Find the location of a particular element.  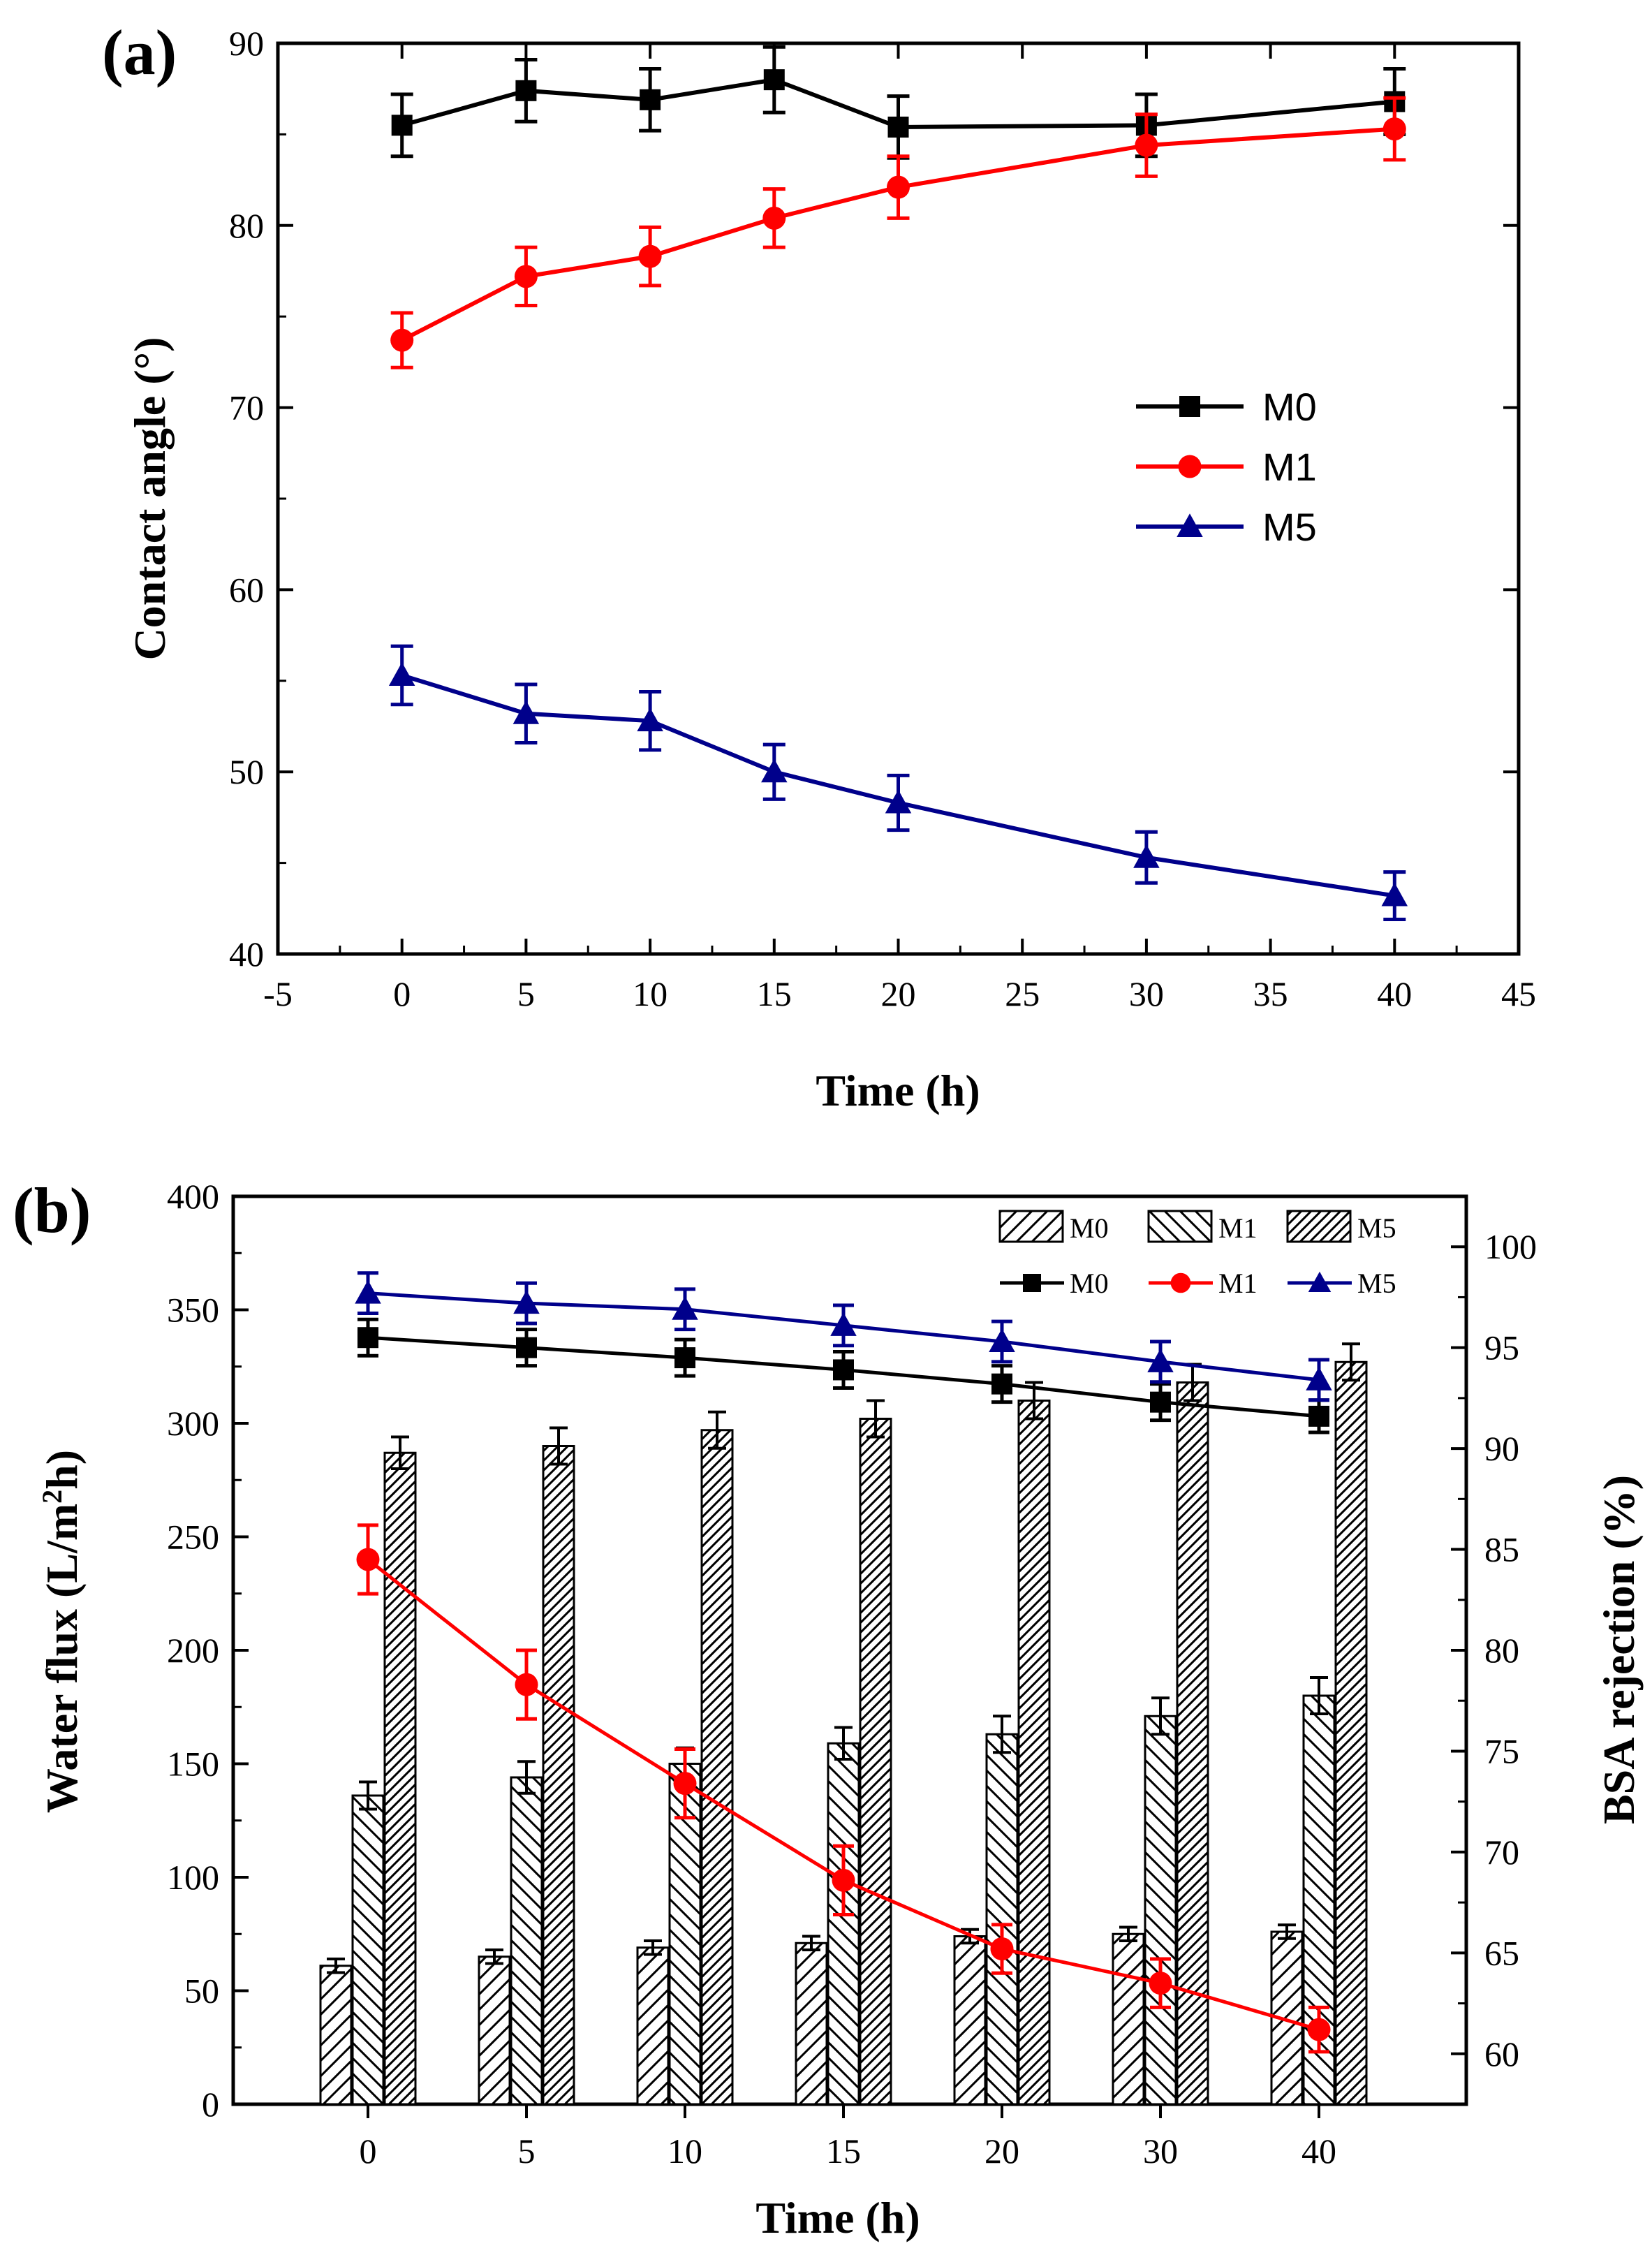

legend-entry-m1: M1 is located at coordinates (1226, 467).